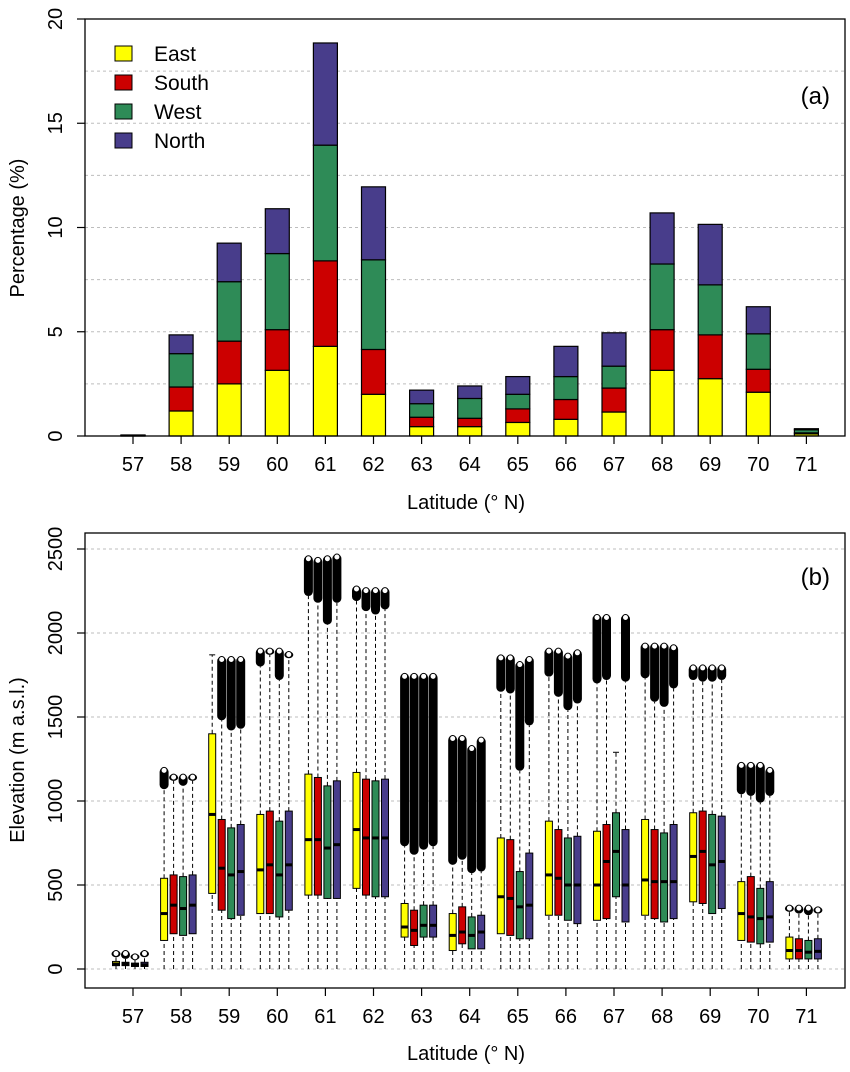 Image resolution: width=850 pixels, height=1072 pixels. Describe the element at coordinates (65, 751) in the screenshot. I see `panel-b-y-axis: 0 500 1000 1500 2000 2500` at that location.